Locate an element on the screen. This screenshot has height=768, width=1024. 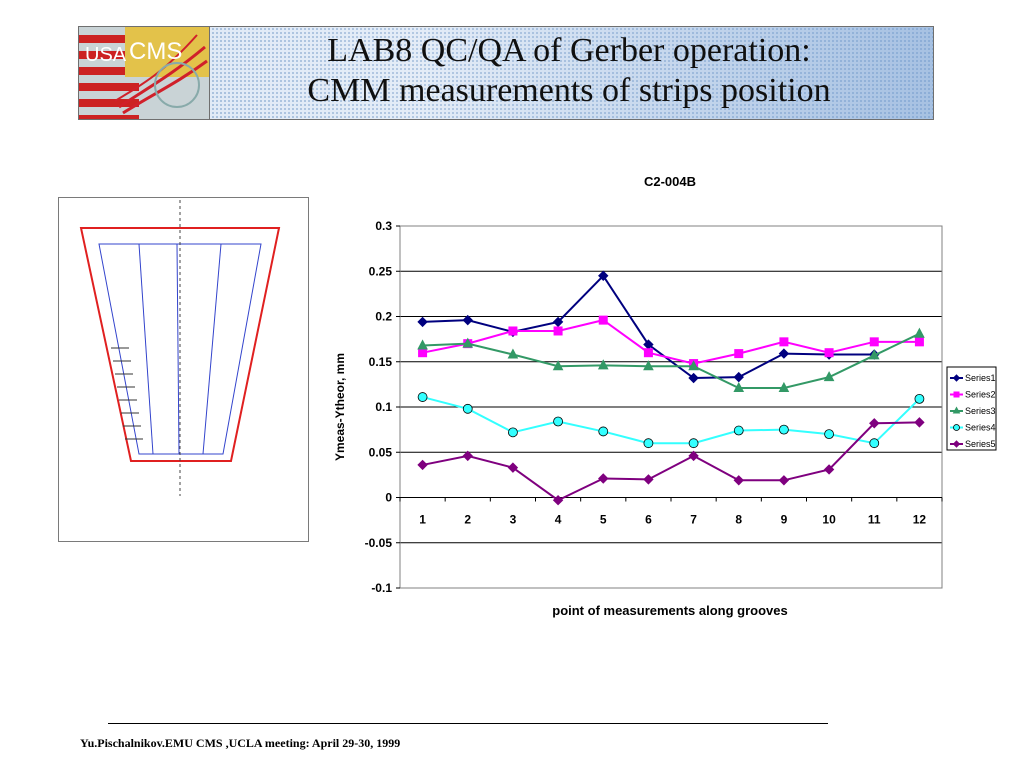
legend-entry: Series5 is located at coordinates (980, 444).